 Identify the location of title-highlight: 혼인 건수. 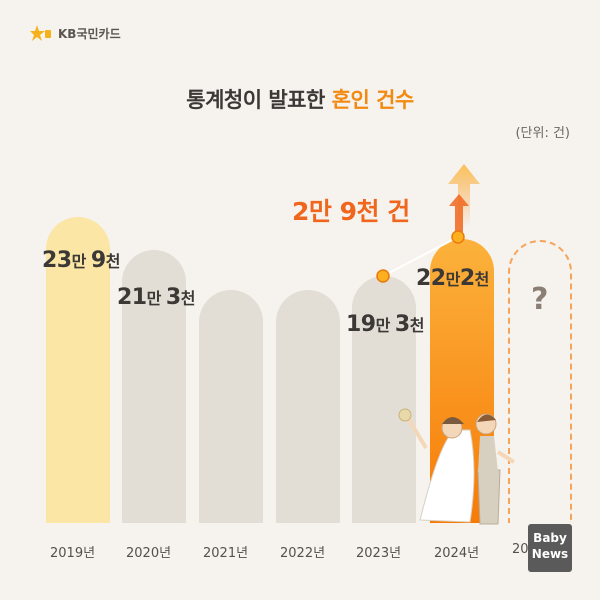
(373, 100).